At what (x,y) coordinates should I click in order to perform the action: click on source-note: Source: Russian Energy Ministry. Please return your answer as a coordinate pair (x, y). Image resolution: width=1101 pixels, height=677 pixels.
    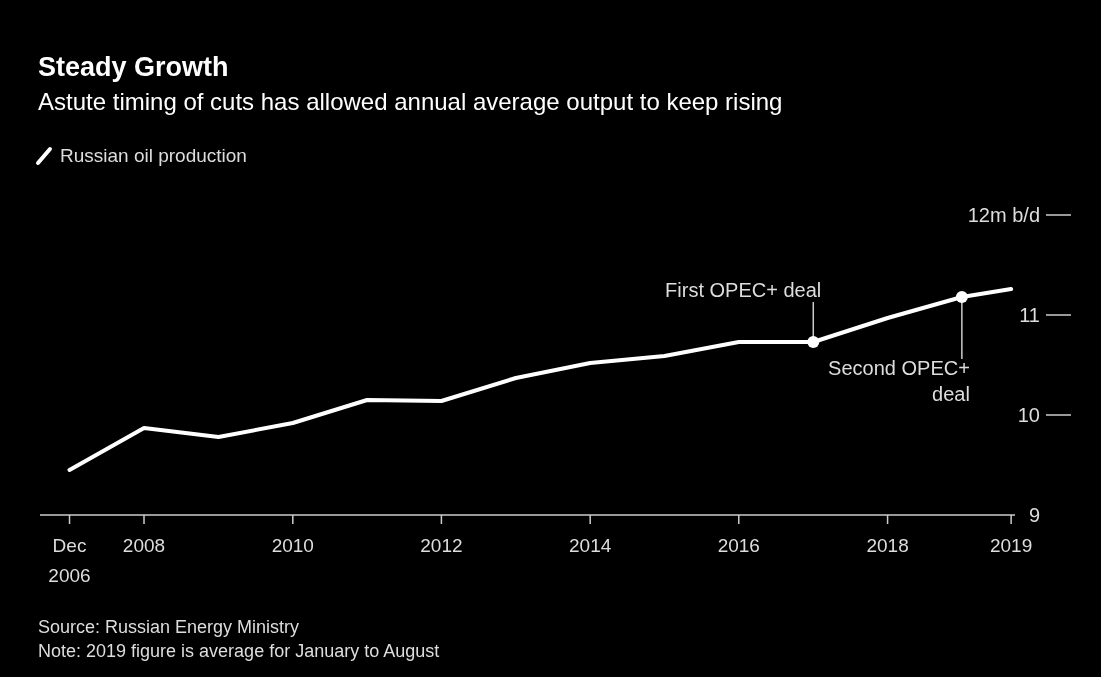
    Looking at the image, I should click on (169, 627).